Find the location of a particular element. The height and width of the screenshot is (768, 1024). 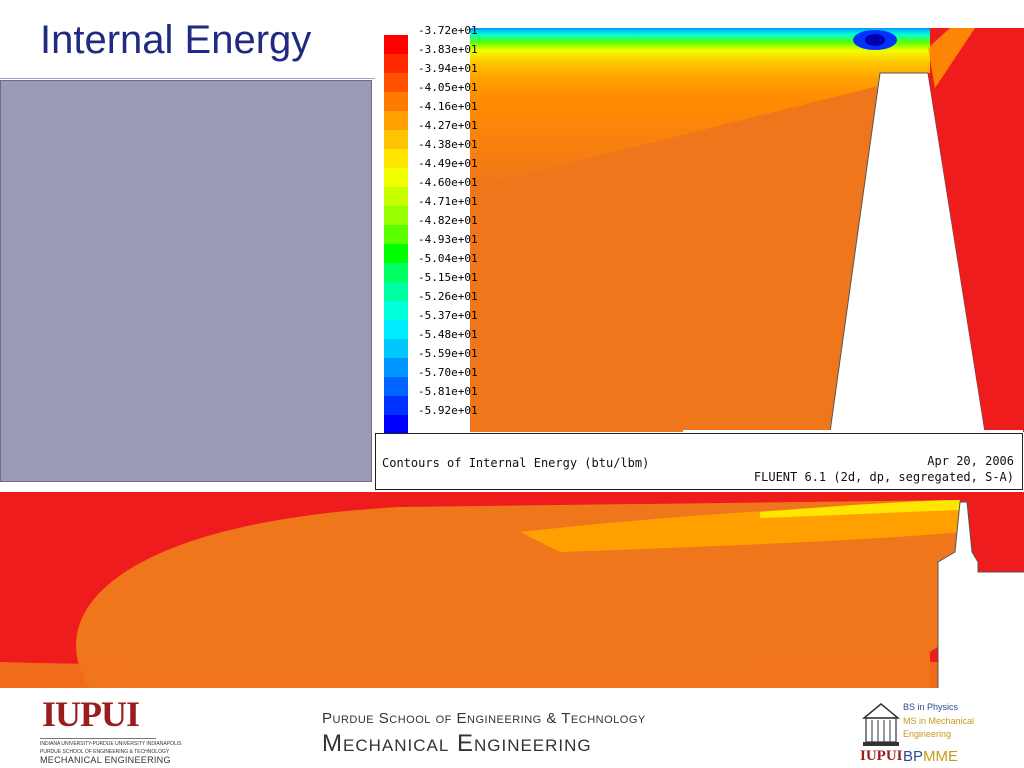

legend-label: -3.83e+01 is located at coordinates (448, 49).